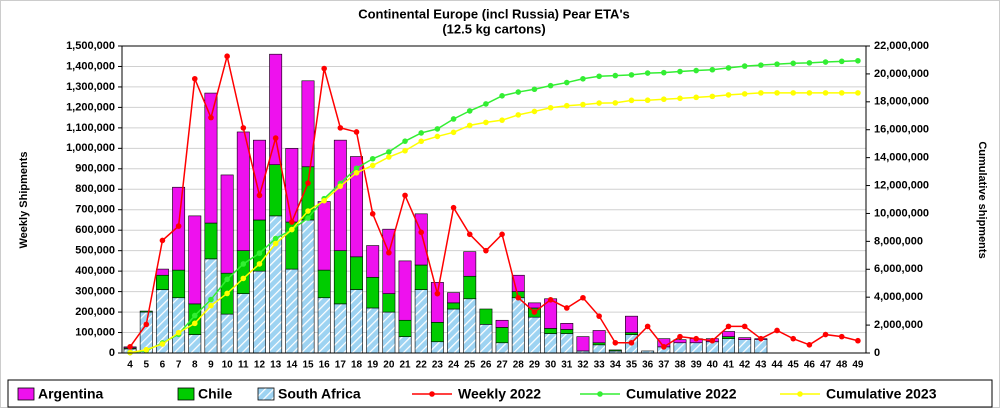  Describe the element at coordinates (454, 365) in the screenshot. I see `x-tick-label: 24` at that location.